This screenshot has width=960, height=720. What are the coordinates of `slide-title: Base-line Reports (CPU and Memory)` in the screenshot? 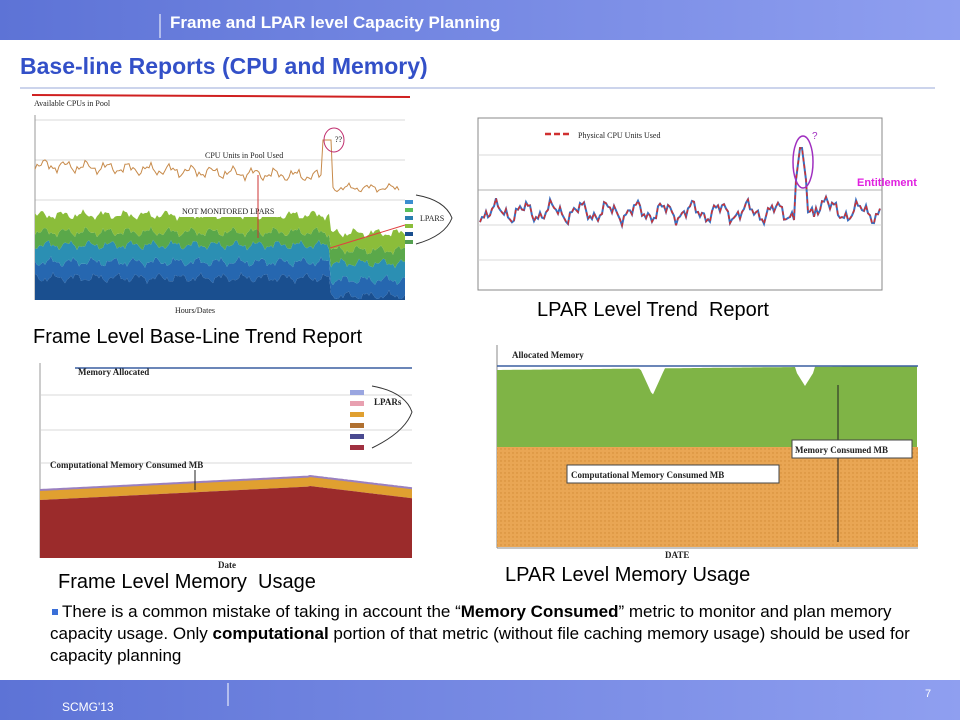 It's located at (224, 66).